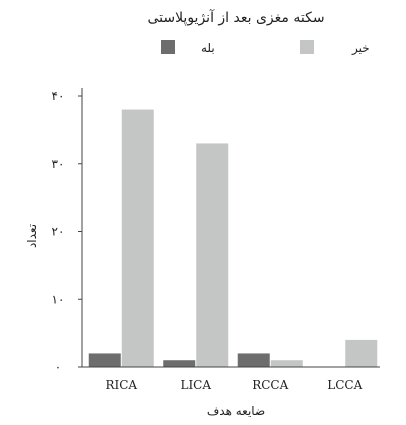 This screenshot has height=425, width=406. I want to click on legend-label-no: خیر, so click(360, 48).